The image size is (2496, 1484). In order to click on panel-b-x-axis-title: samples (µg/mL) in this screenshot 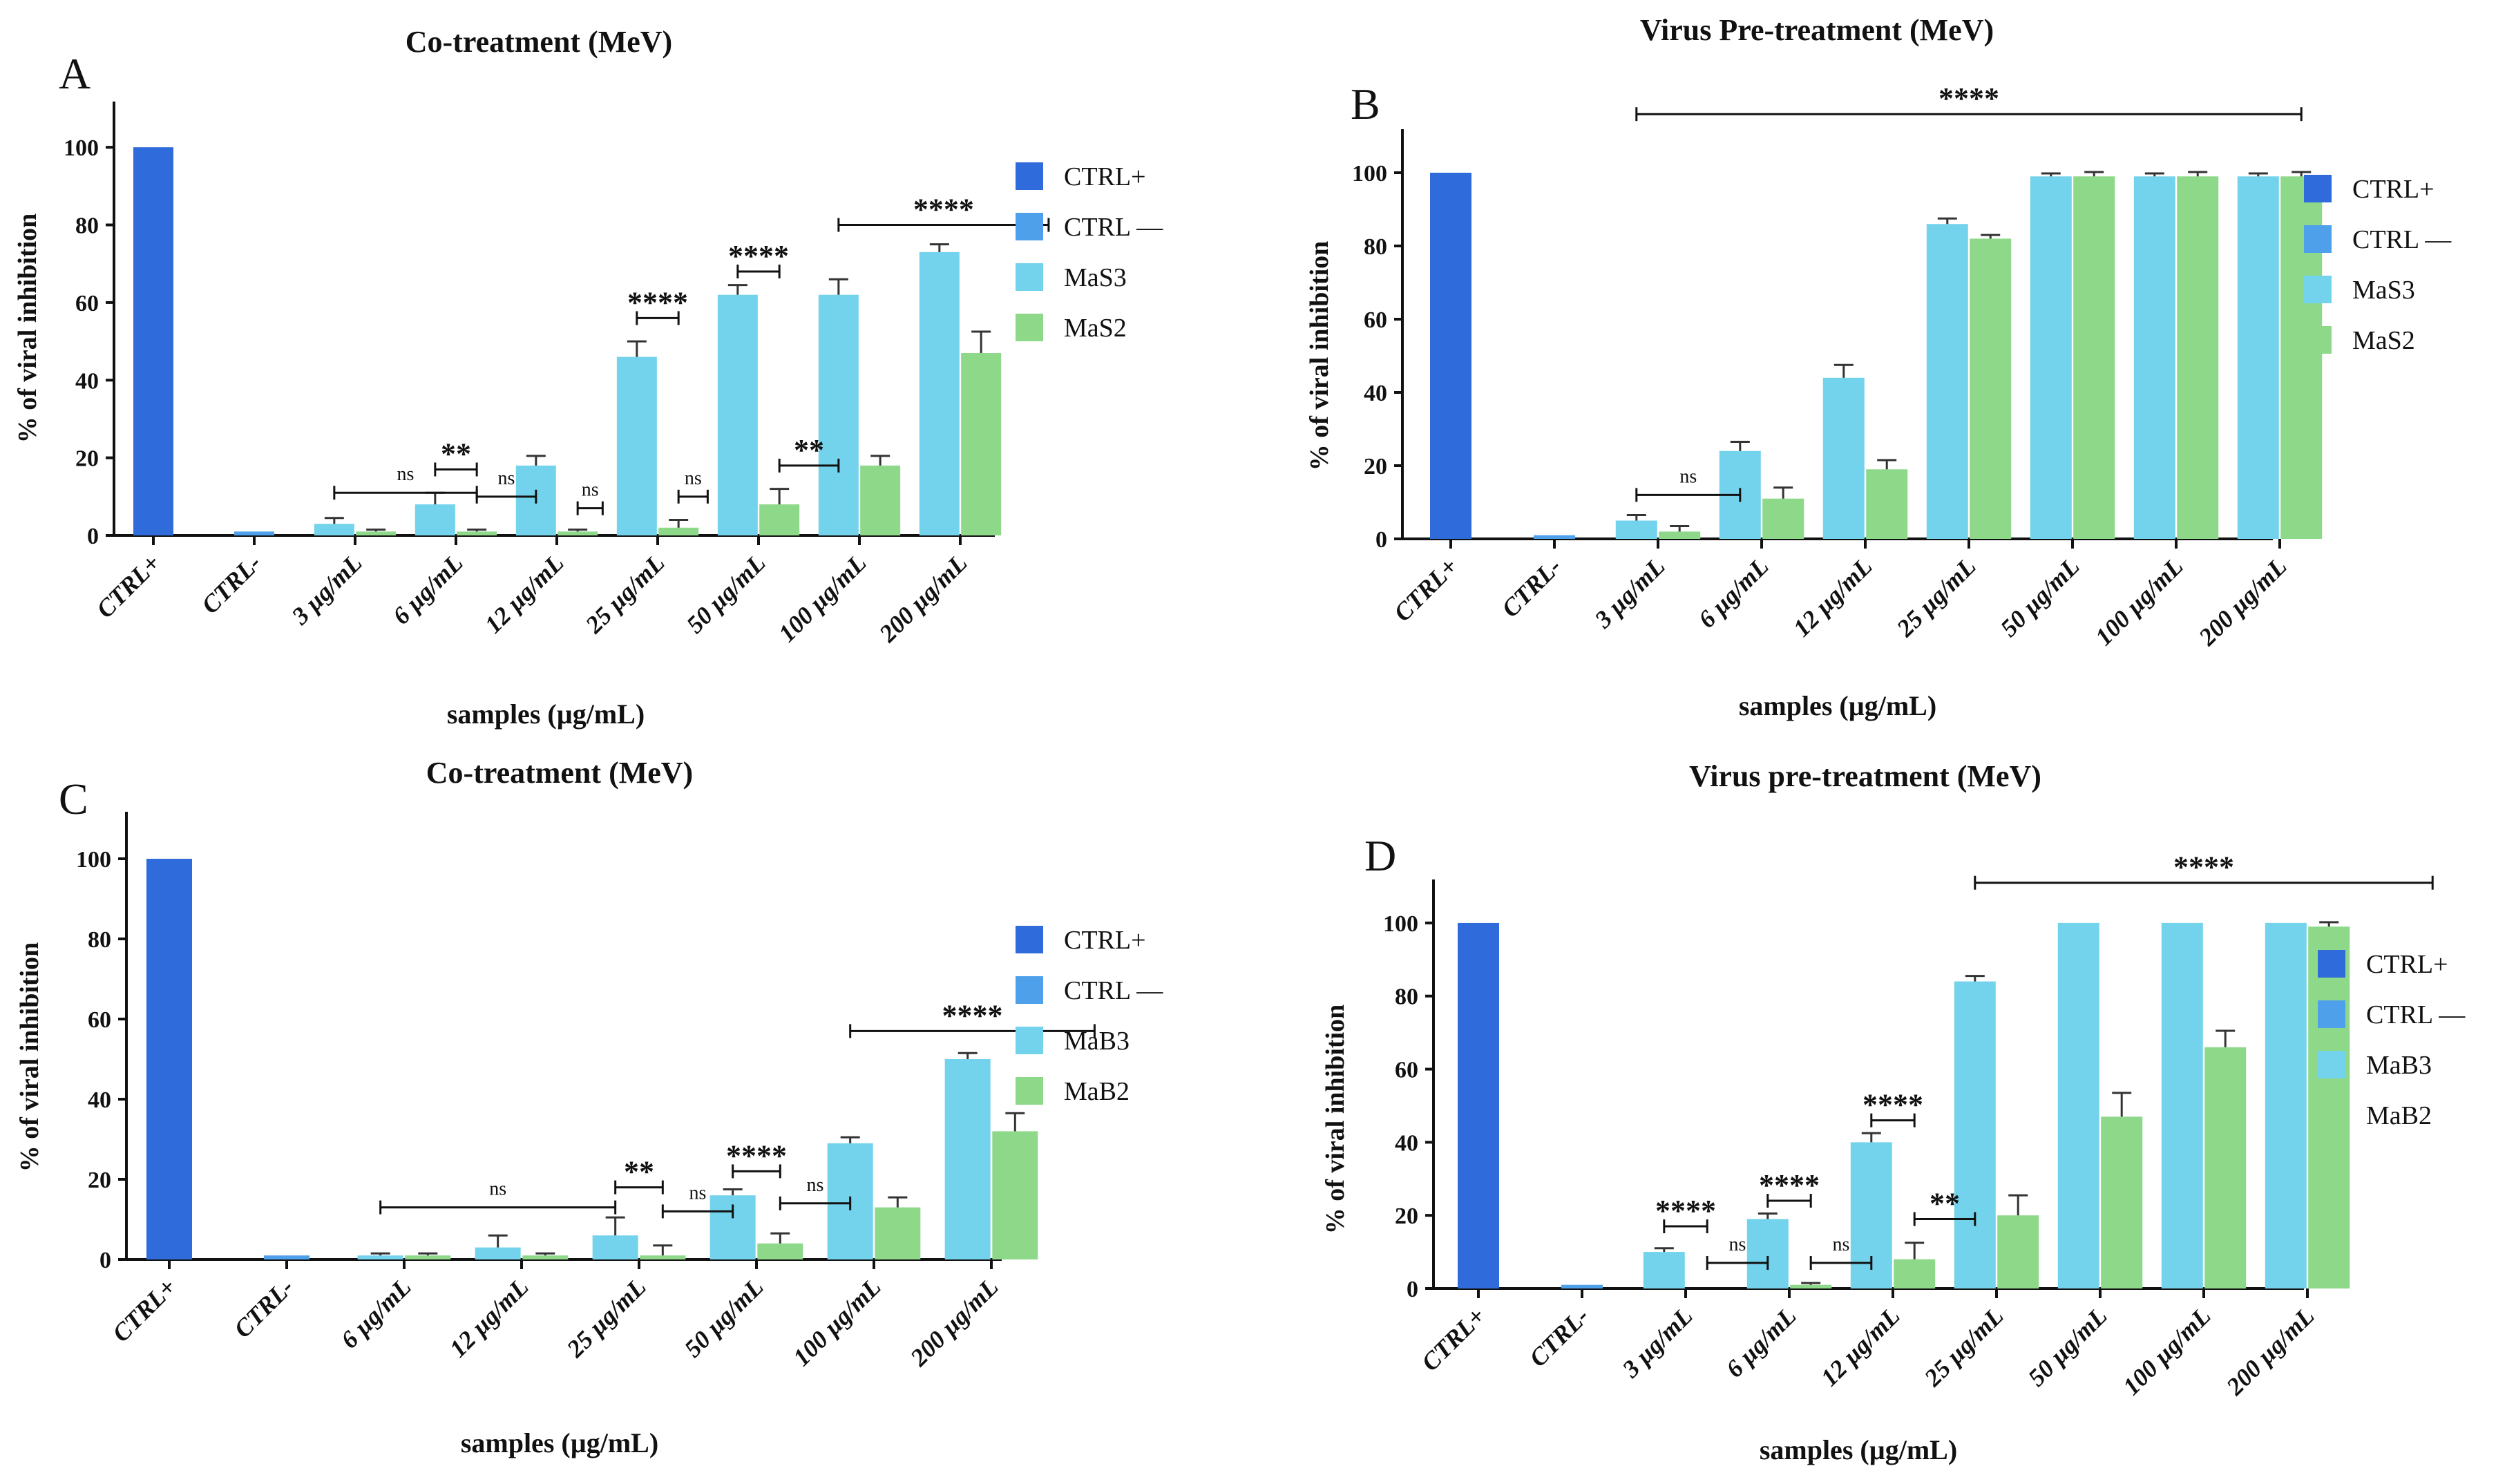, I will do `click(1837, 705)`.